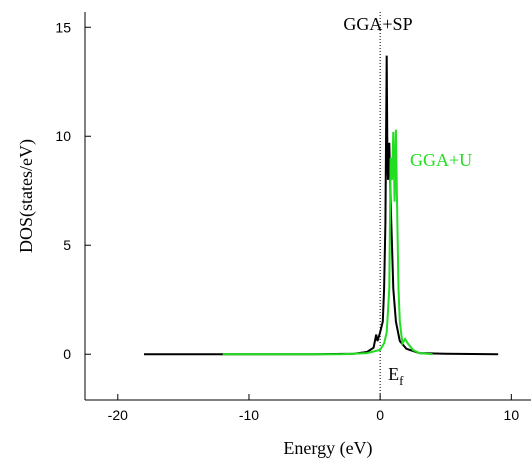  What do you see at coordinates (26, 196) in the screenshot?
I see `y-axis-label: DOS(states/eV)` at bounding box center [26, 196].